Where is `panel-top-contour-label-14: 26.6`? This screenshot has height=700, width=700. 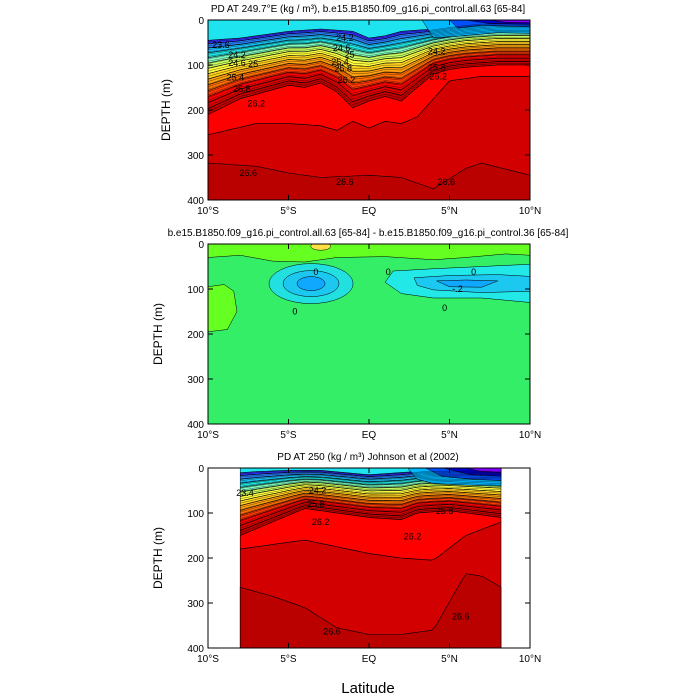 panel-top-contour-label-14: 26.6 is located at coordinates (345, 182).